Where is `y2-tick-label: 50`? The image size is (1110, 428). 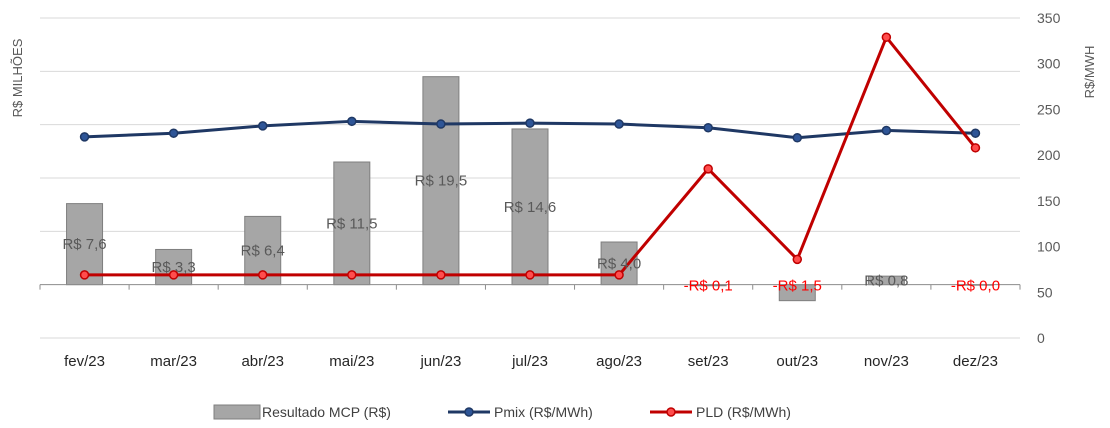
y2-tick-label: 50 is located at coordinates (1045, 292).